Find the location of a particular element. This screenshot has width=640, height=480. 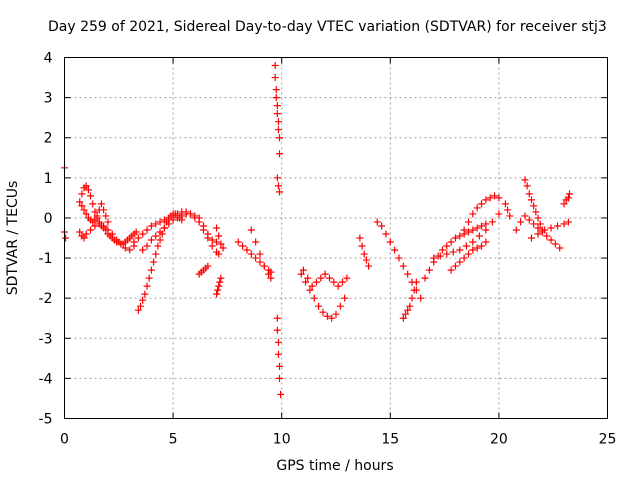

y-tick-label: 2 is located at coordinates (48, 139).